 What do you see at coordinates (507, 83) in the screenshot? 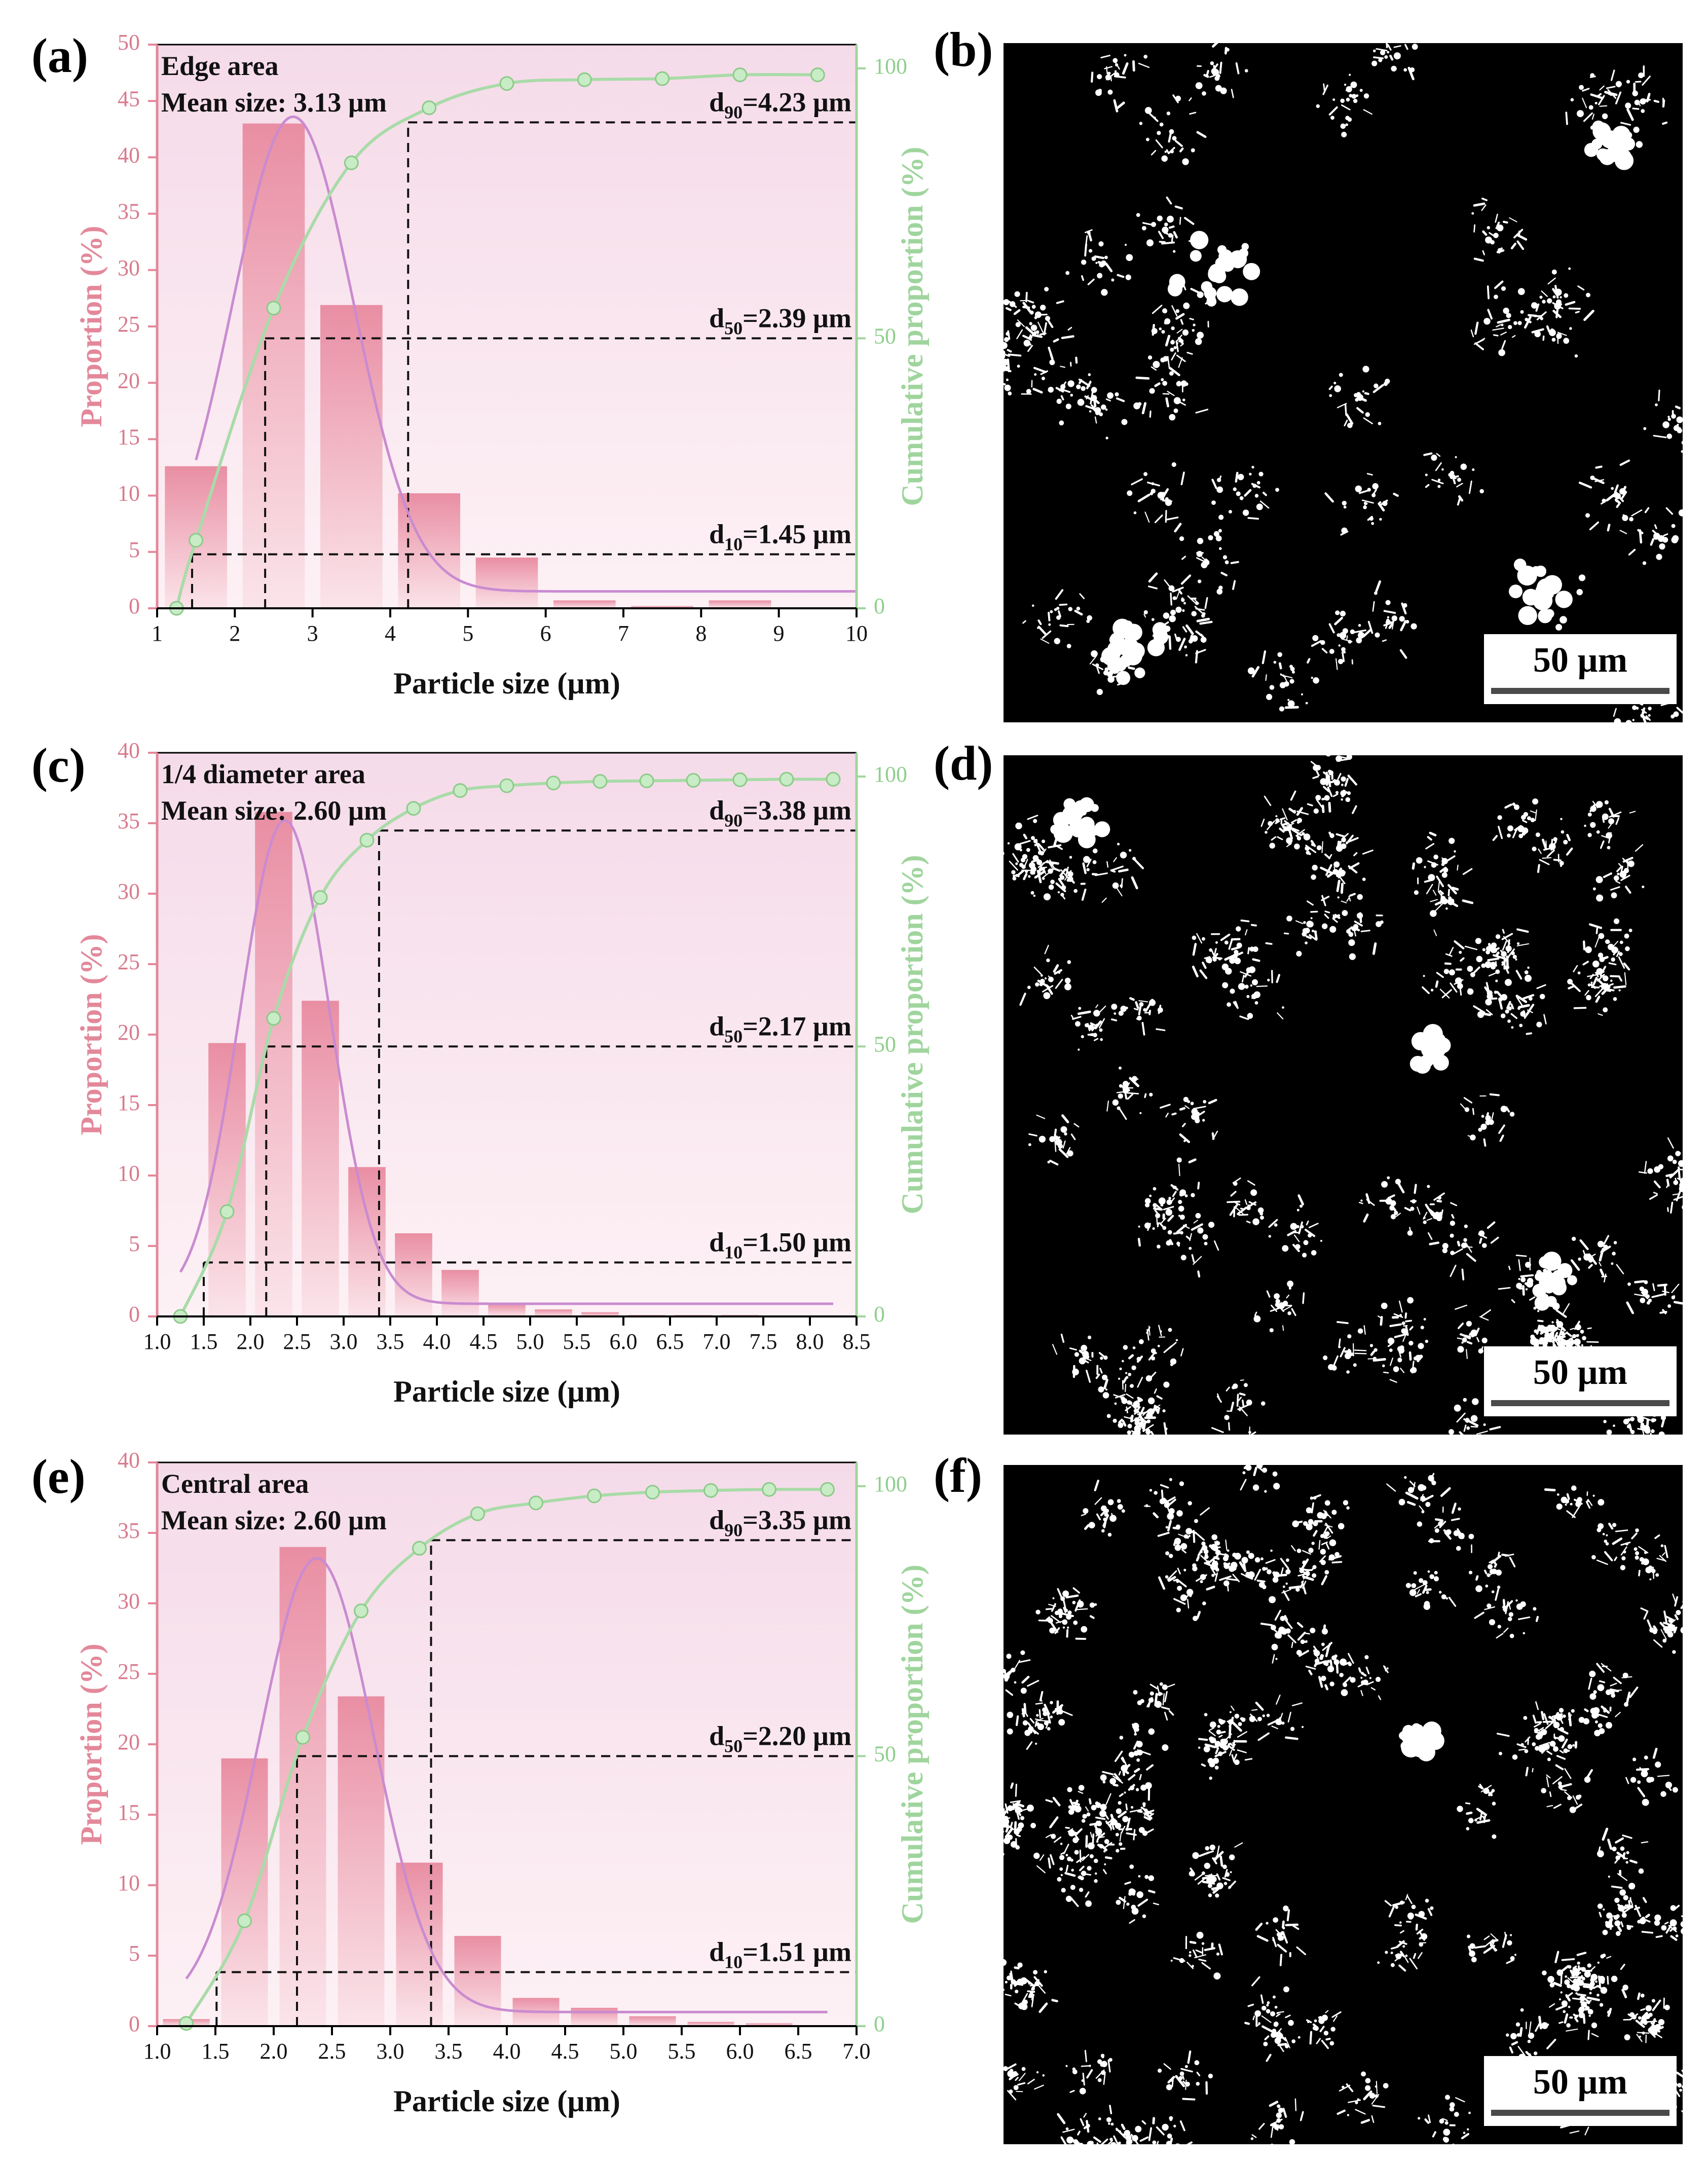
I see `cumulative-point` at bounding box center [507, 83].